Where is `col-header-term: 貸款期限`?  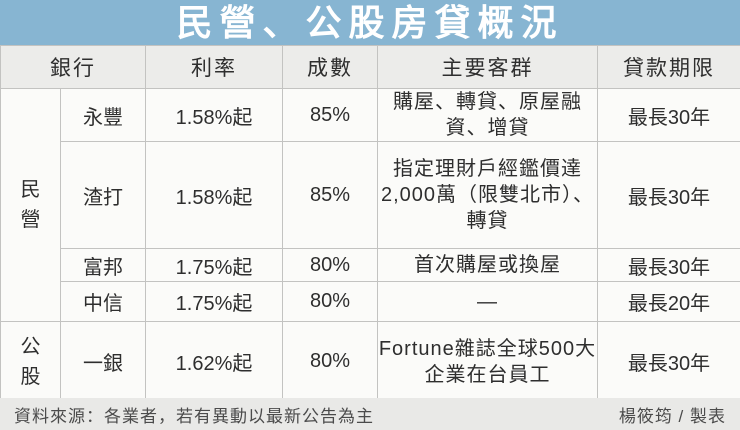 col-header-term: 貸款期限 is located at coordinates (668, 67).